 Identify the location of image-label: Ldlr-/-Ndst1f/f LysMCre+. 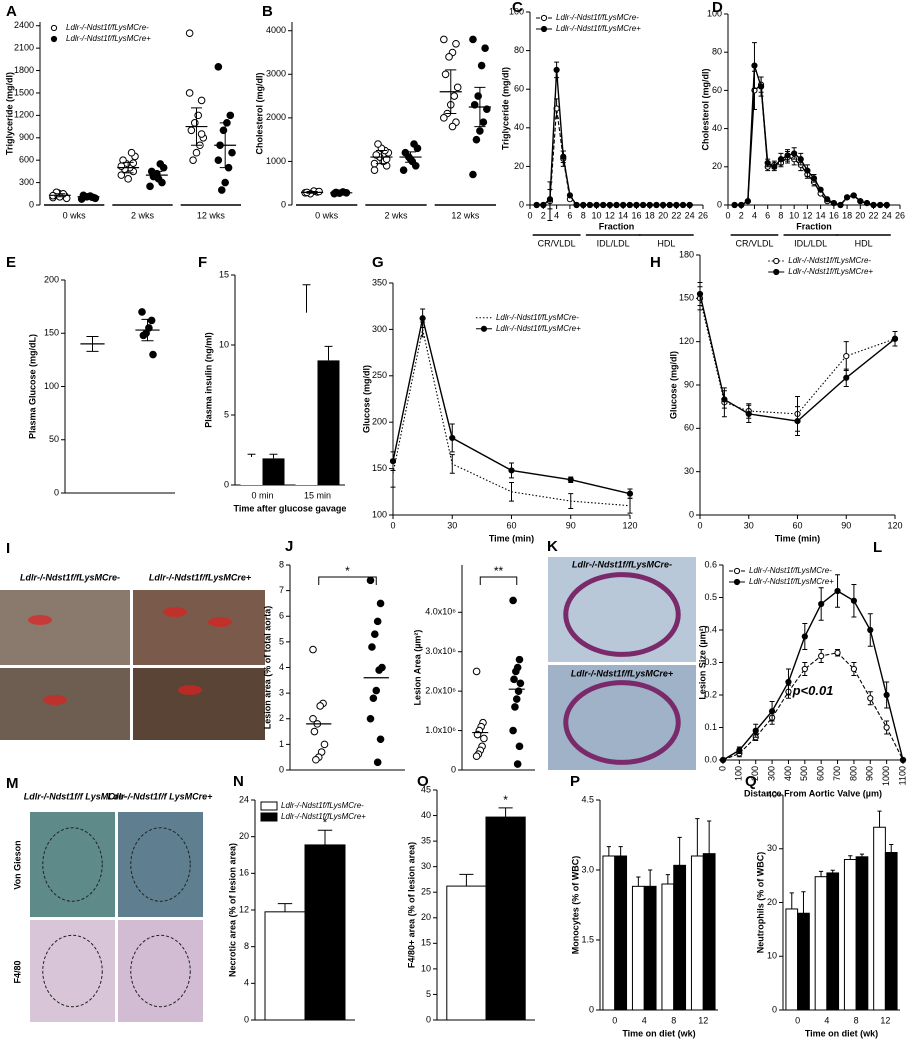
(161, 796).